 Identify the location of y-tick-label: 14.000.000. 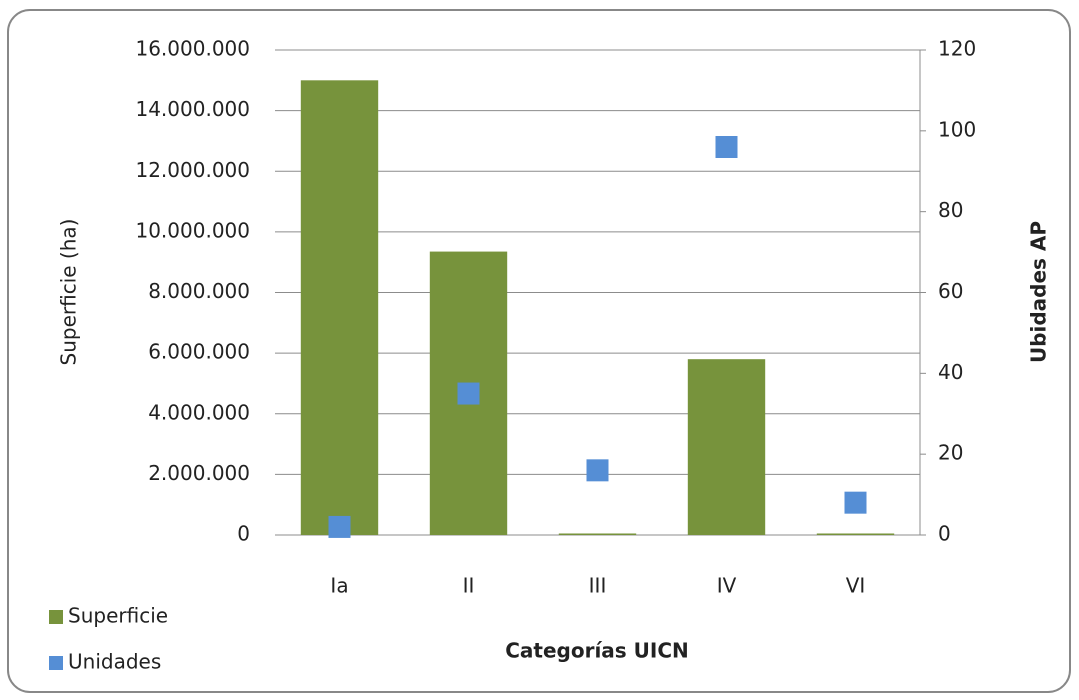
(192, 109).